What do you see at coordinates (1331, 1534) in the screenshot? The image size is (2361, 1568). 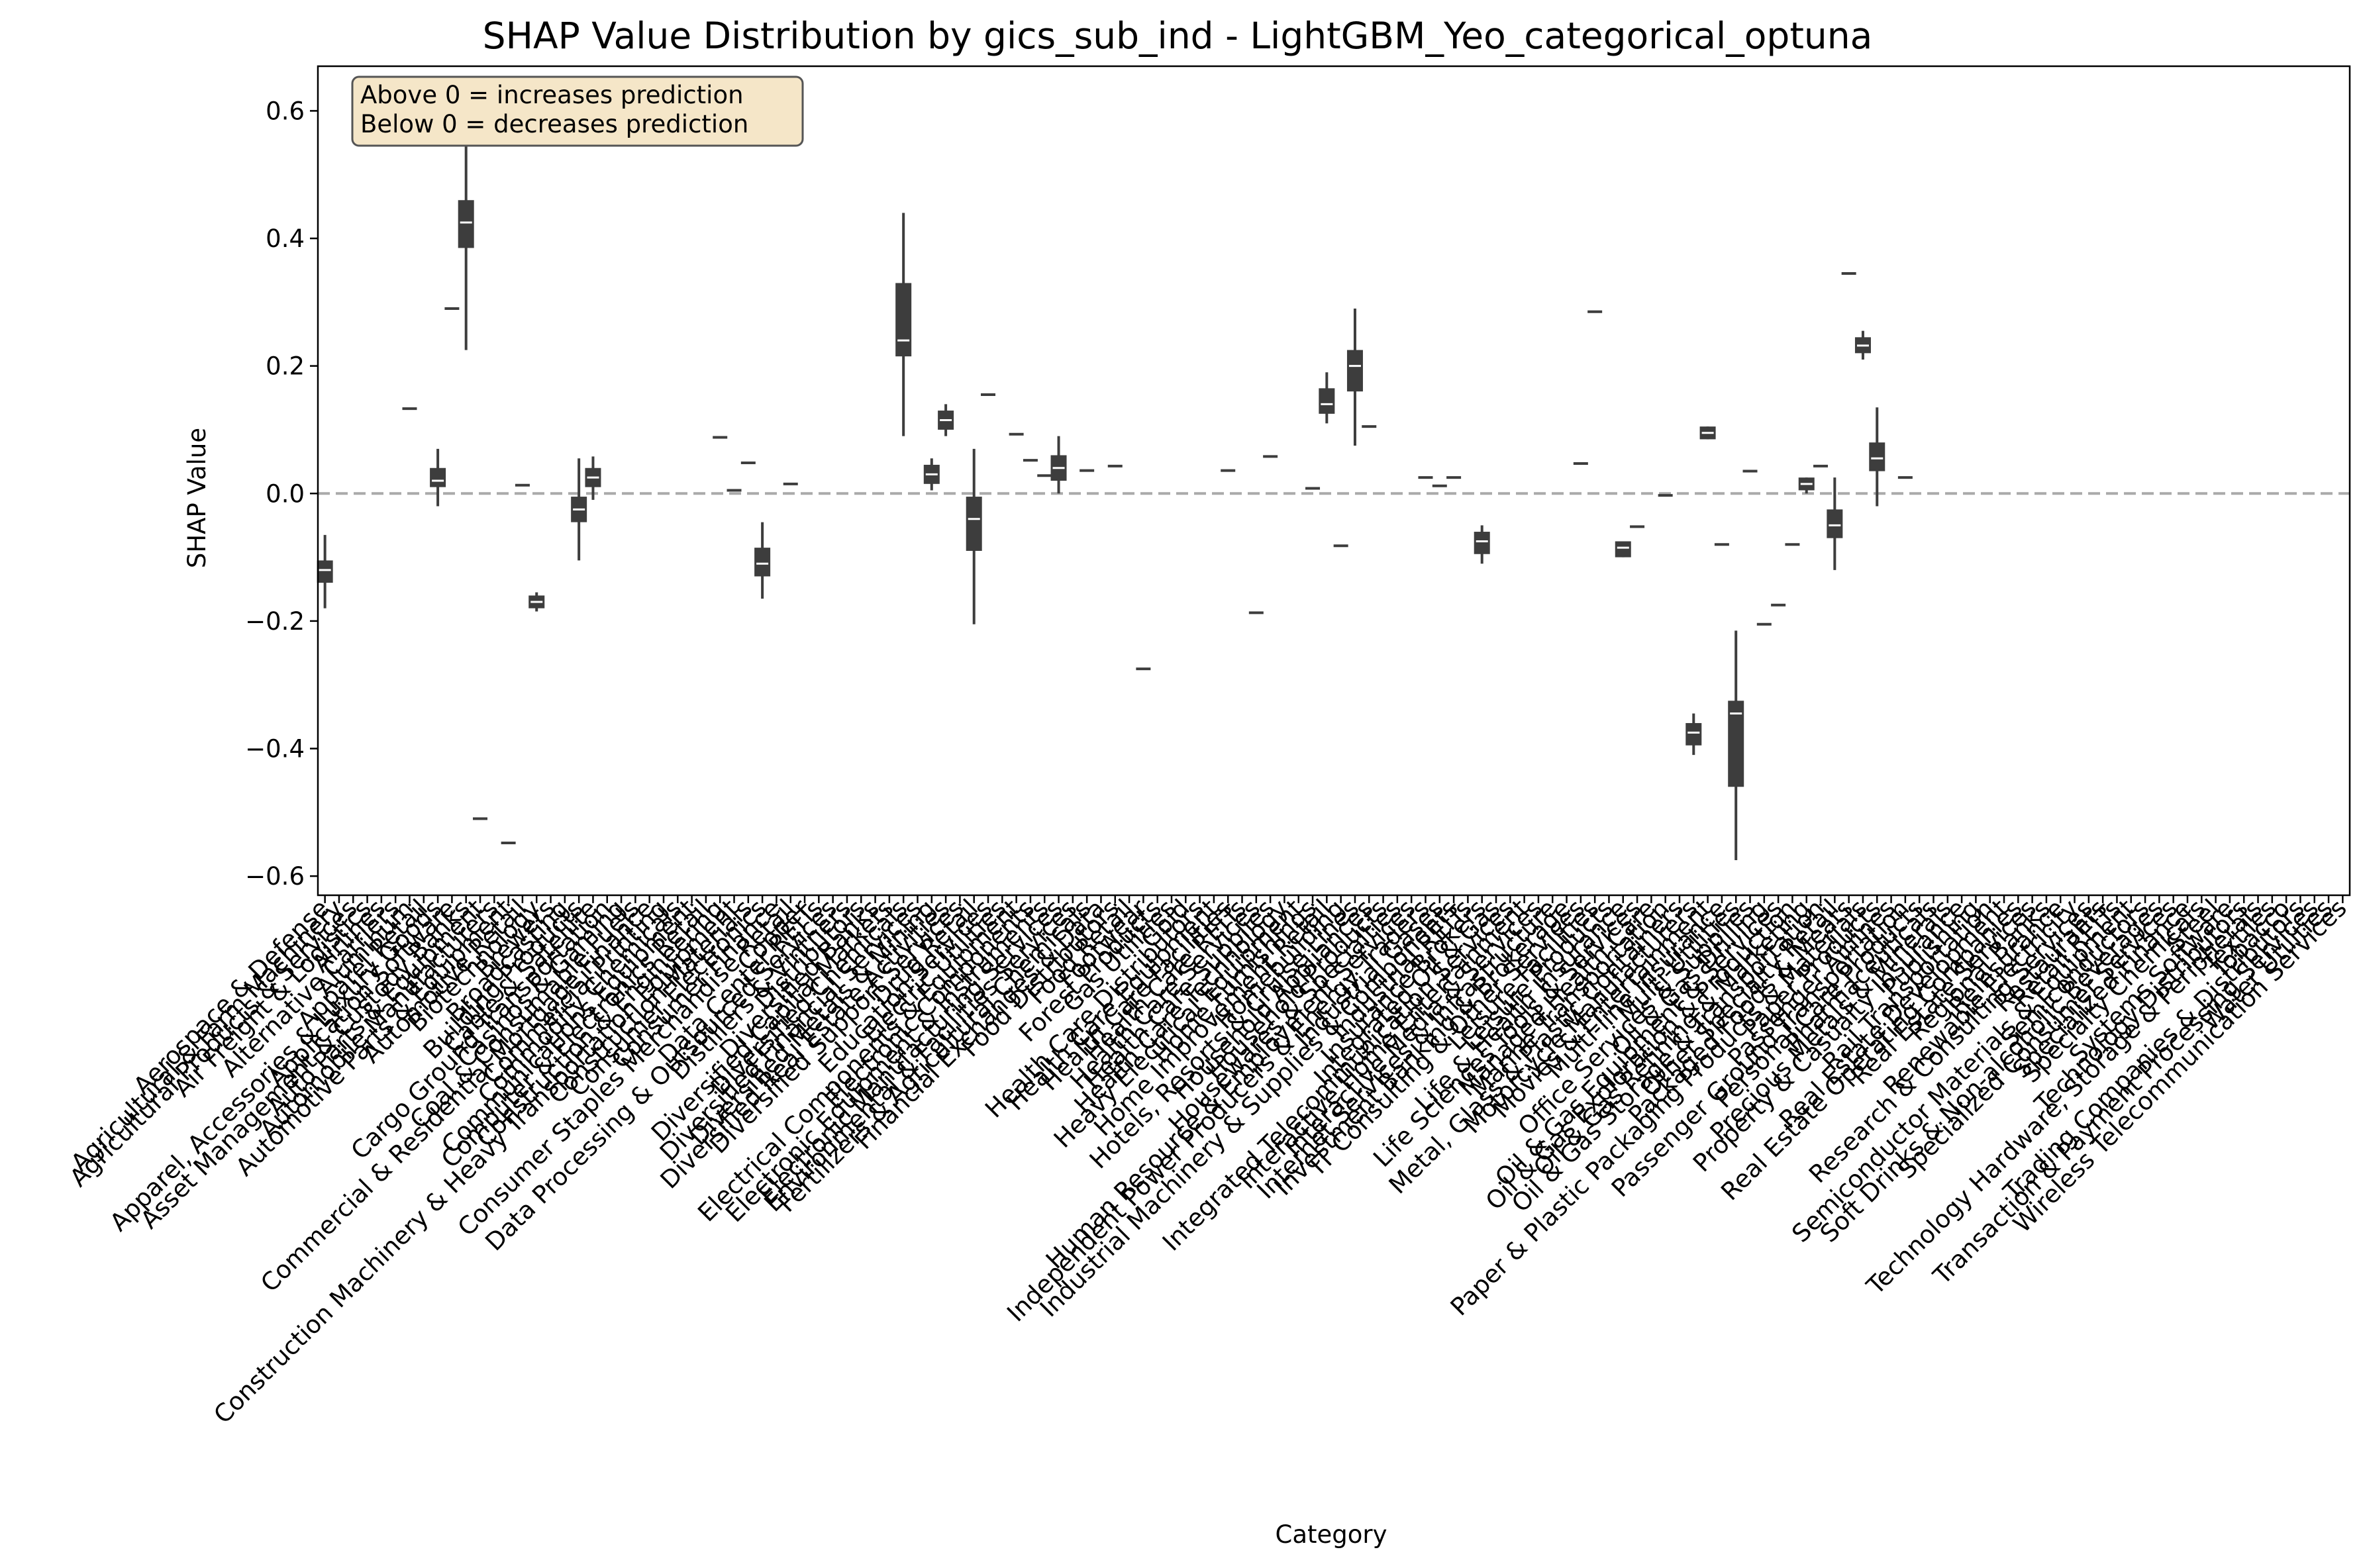 I see `x-axis-label: Category` at bounding box center [1331, 1534].